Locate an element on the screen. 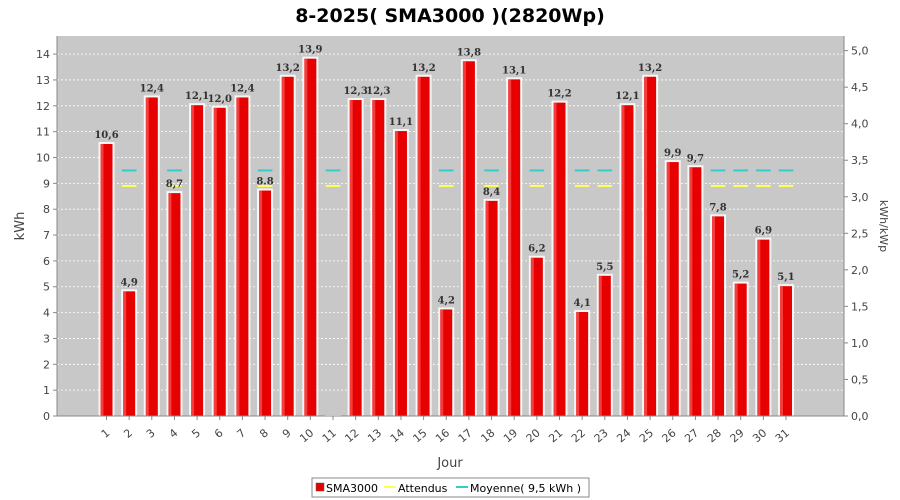  x-tick-label: 15 is located at coordinates (419, 435).